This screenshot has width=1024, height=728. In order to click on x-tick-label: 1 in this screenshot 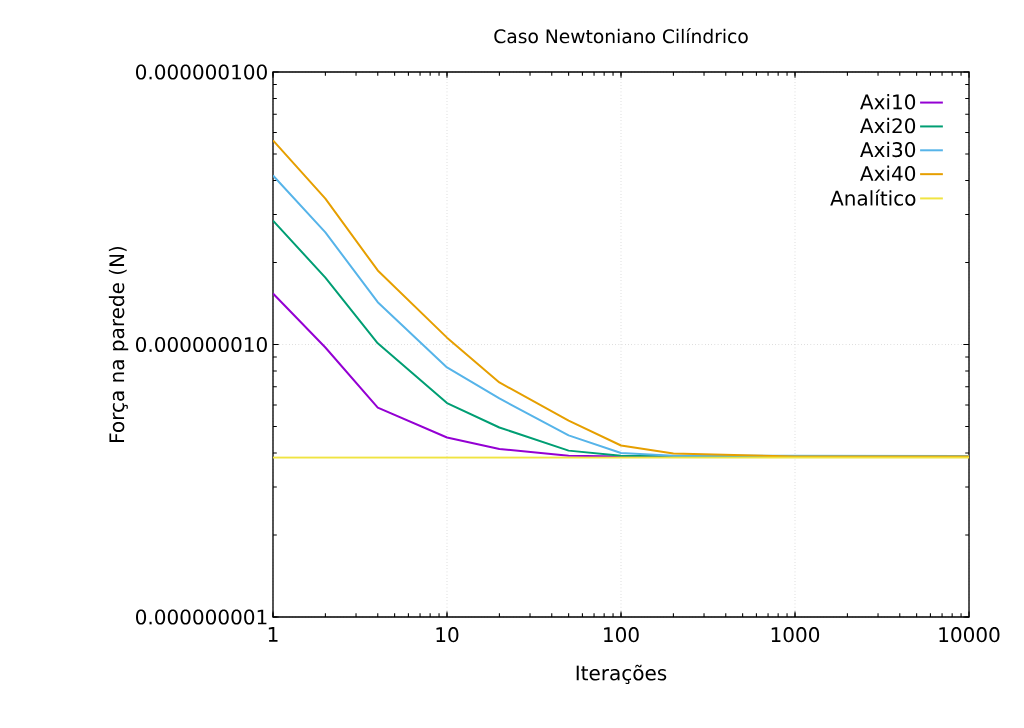, I will do `click(273, 634)`.